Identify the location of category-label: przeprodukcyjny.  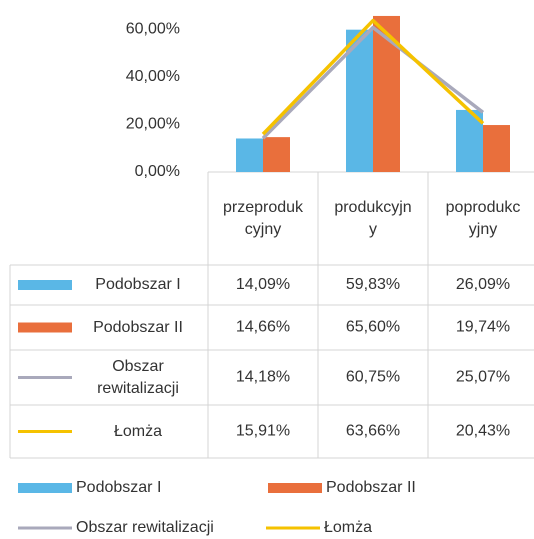
(263, 218).